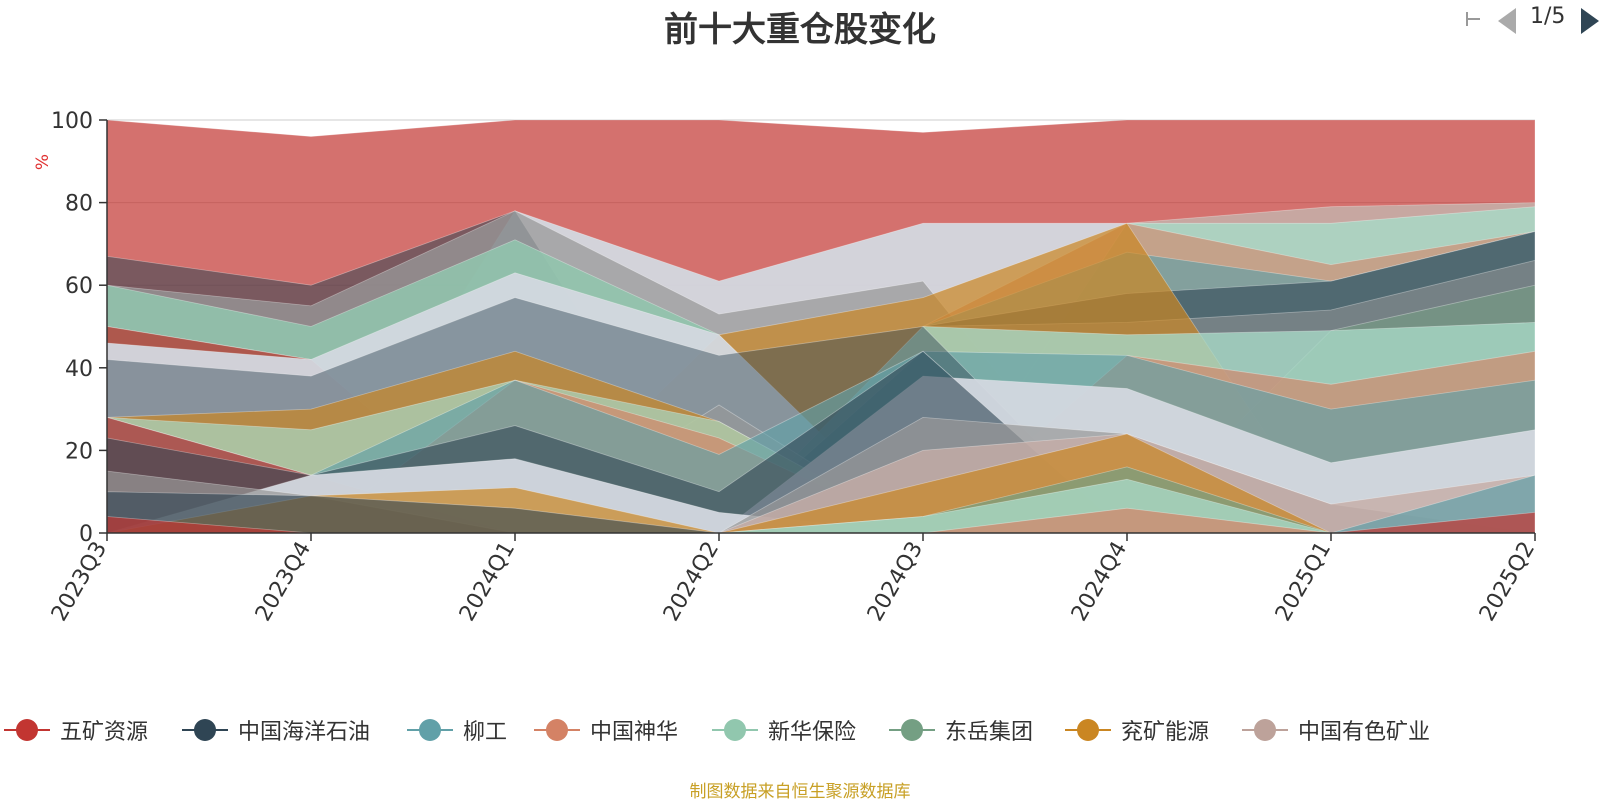  Describe the element at coordinates (43, 162) in the screenshot. I see `y-axis-label: %` at that location.